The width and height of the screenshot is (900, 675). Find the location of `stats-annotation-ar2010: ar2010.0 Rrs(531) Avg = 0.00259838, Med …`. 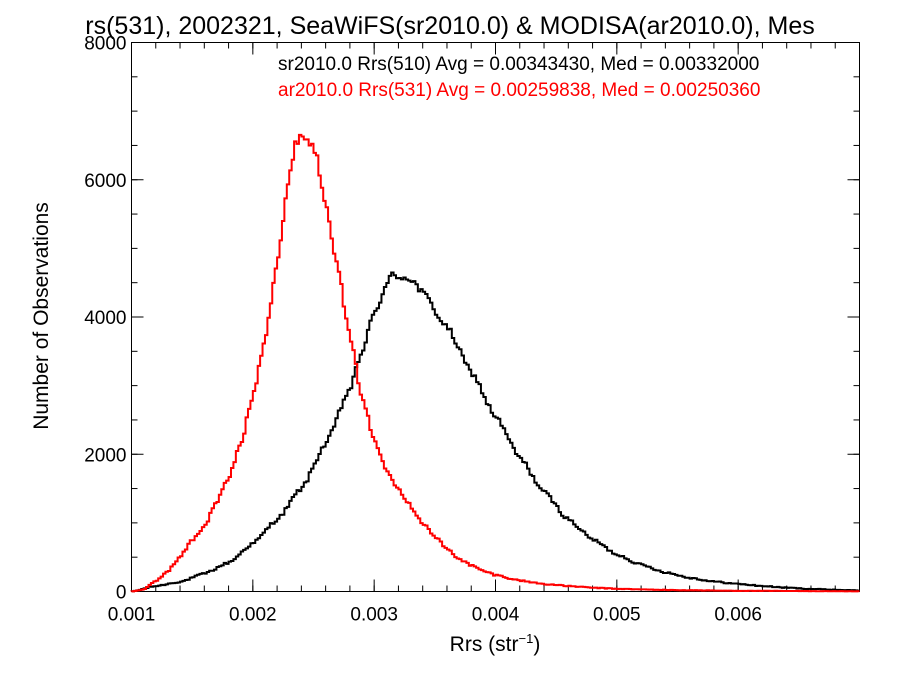

stats-annotation-ar2010: ar2010.0 Rrs(531) Avg = 0.00259838, Med … is located at coordinates (519, 90).